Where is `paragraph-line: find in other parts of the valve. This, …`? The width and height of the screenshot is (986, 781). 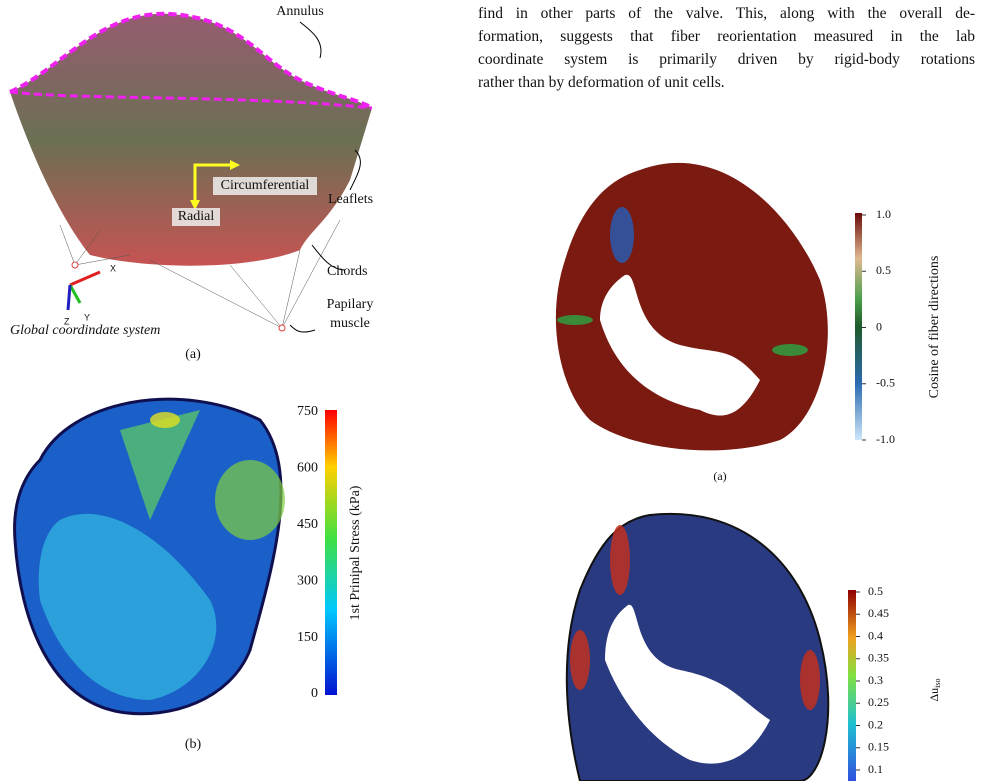 paragraph-line: find in other parts of the valve. This, … is located at coordinates (726, 13).